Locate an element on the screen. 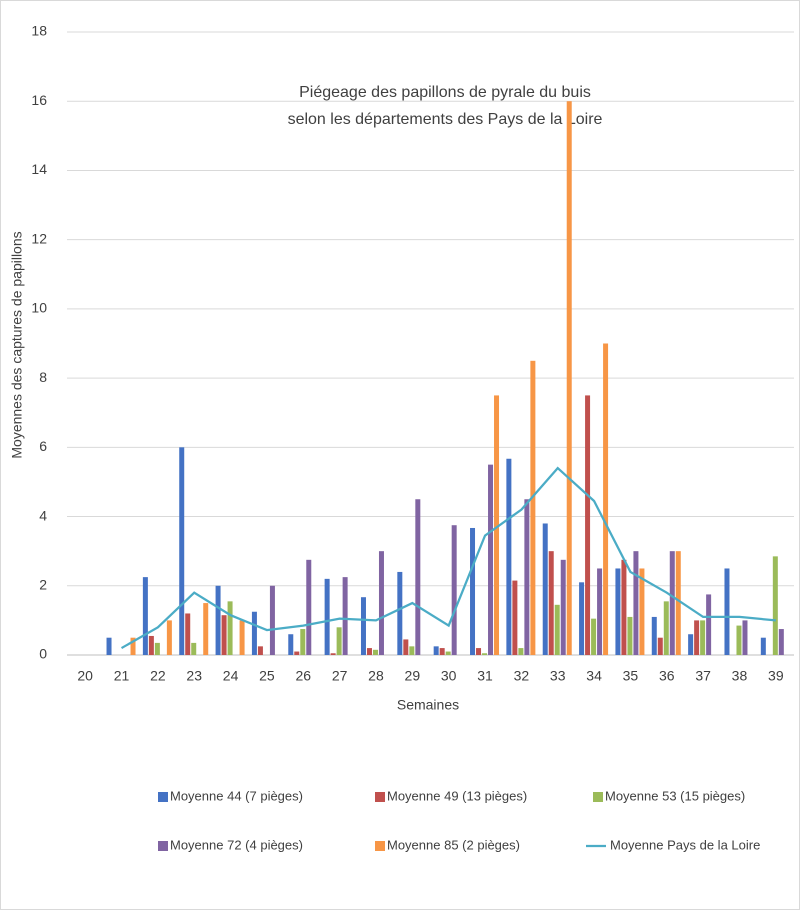 Image resolution: width=800 pixels, height=910 pixels. x-tick-label: 31 is located at coordinates (485, 676).